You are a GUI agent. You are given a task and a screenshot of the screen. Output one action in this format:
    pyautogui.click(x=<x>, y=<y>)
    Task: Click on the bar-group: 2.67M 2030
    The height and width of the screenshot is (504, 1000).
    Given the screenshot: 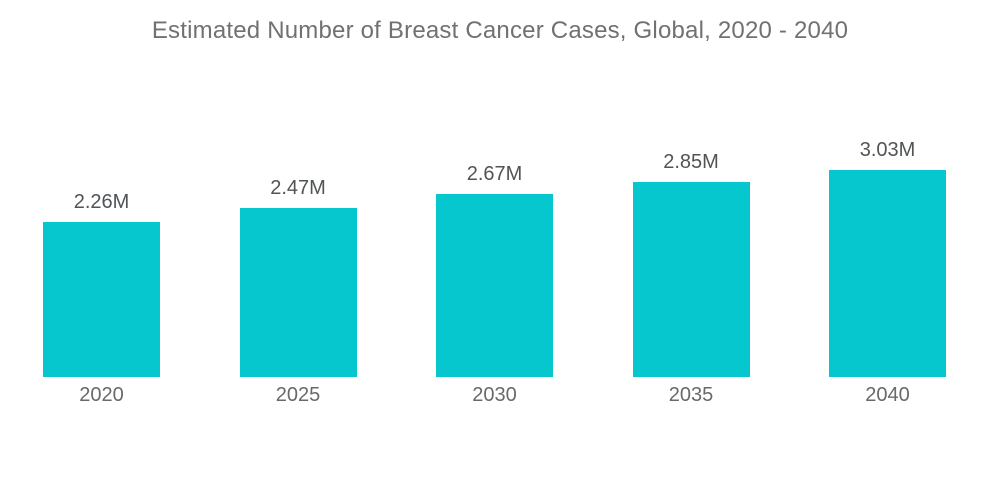 What is the action you would take?
    pyautogui.click(x=494, y=284)
    